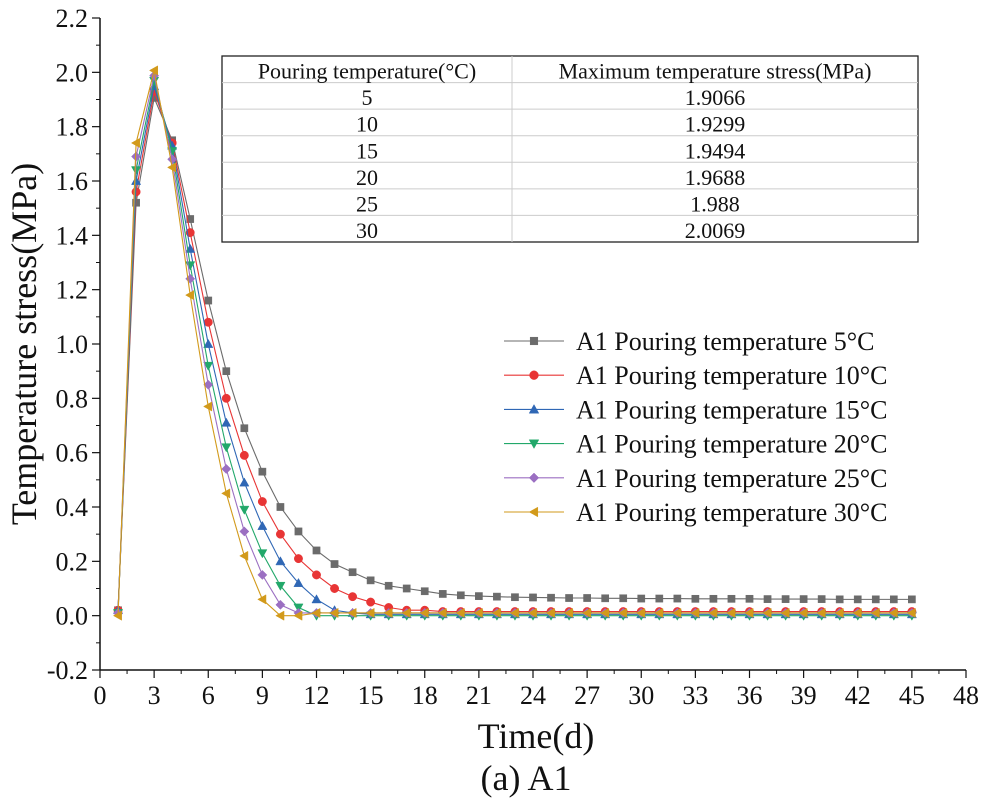 Image resolution: width=986 pixels, height=802 pixels. What do you see at coordinates (750, 695) in the screenshot?
I see `x-tick-label: 36` at bounding box center [750, 695].